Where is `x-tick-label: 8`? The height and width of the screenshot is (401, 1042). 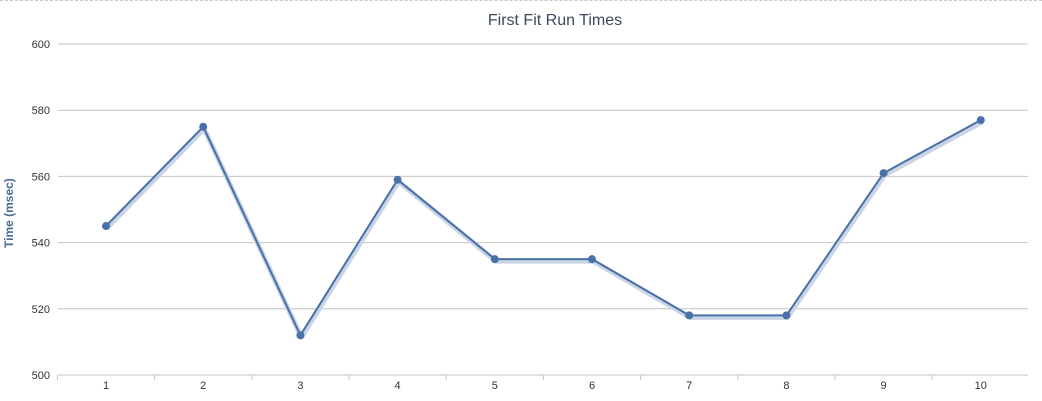
x-tick-label: 8 is located at coordinates (786, 386).